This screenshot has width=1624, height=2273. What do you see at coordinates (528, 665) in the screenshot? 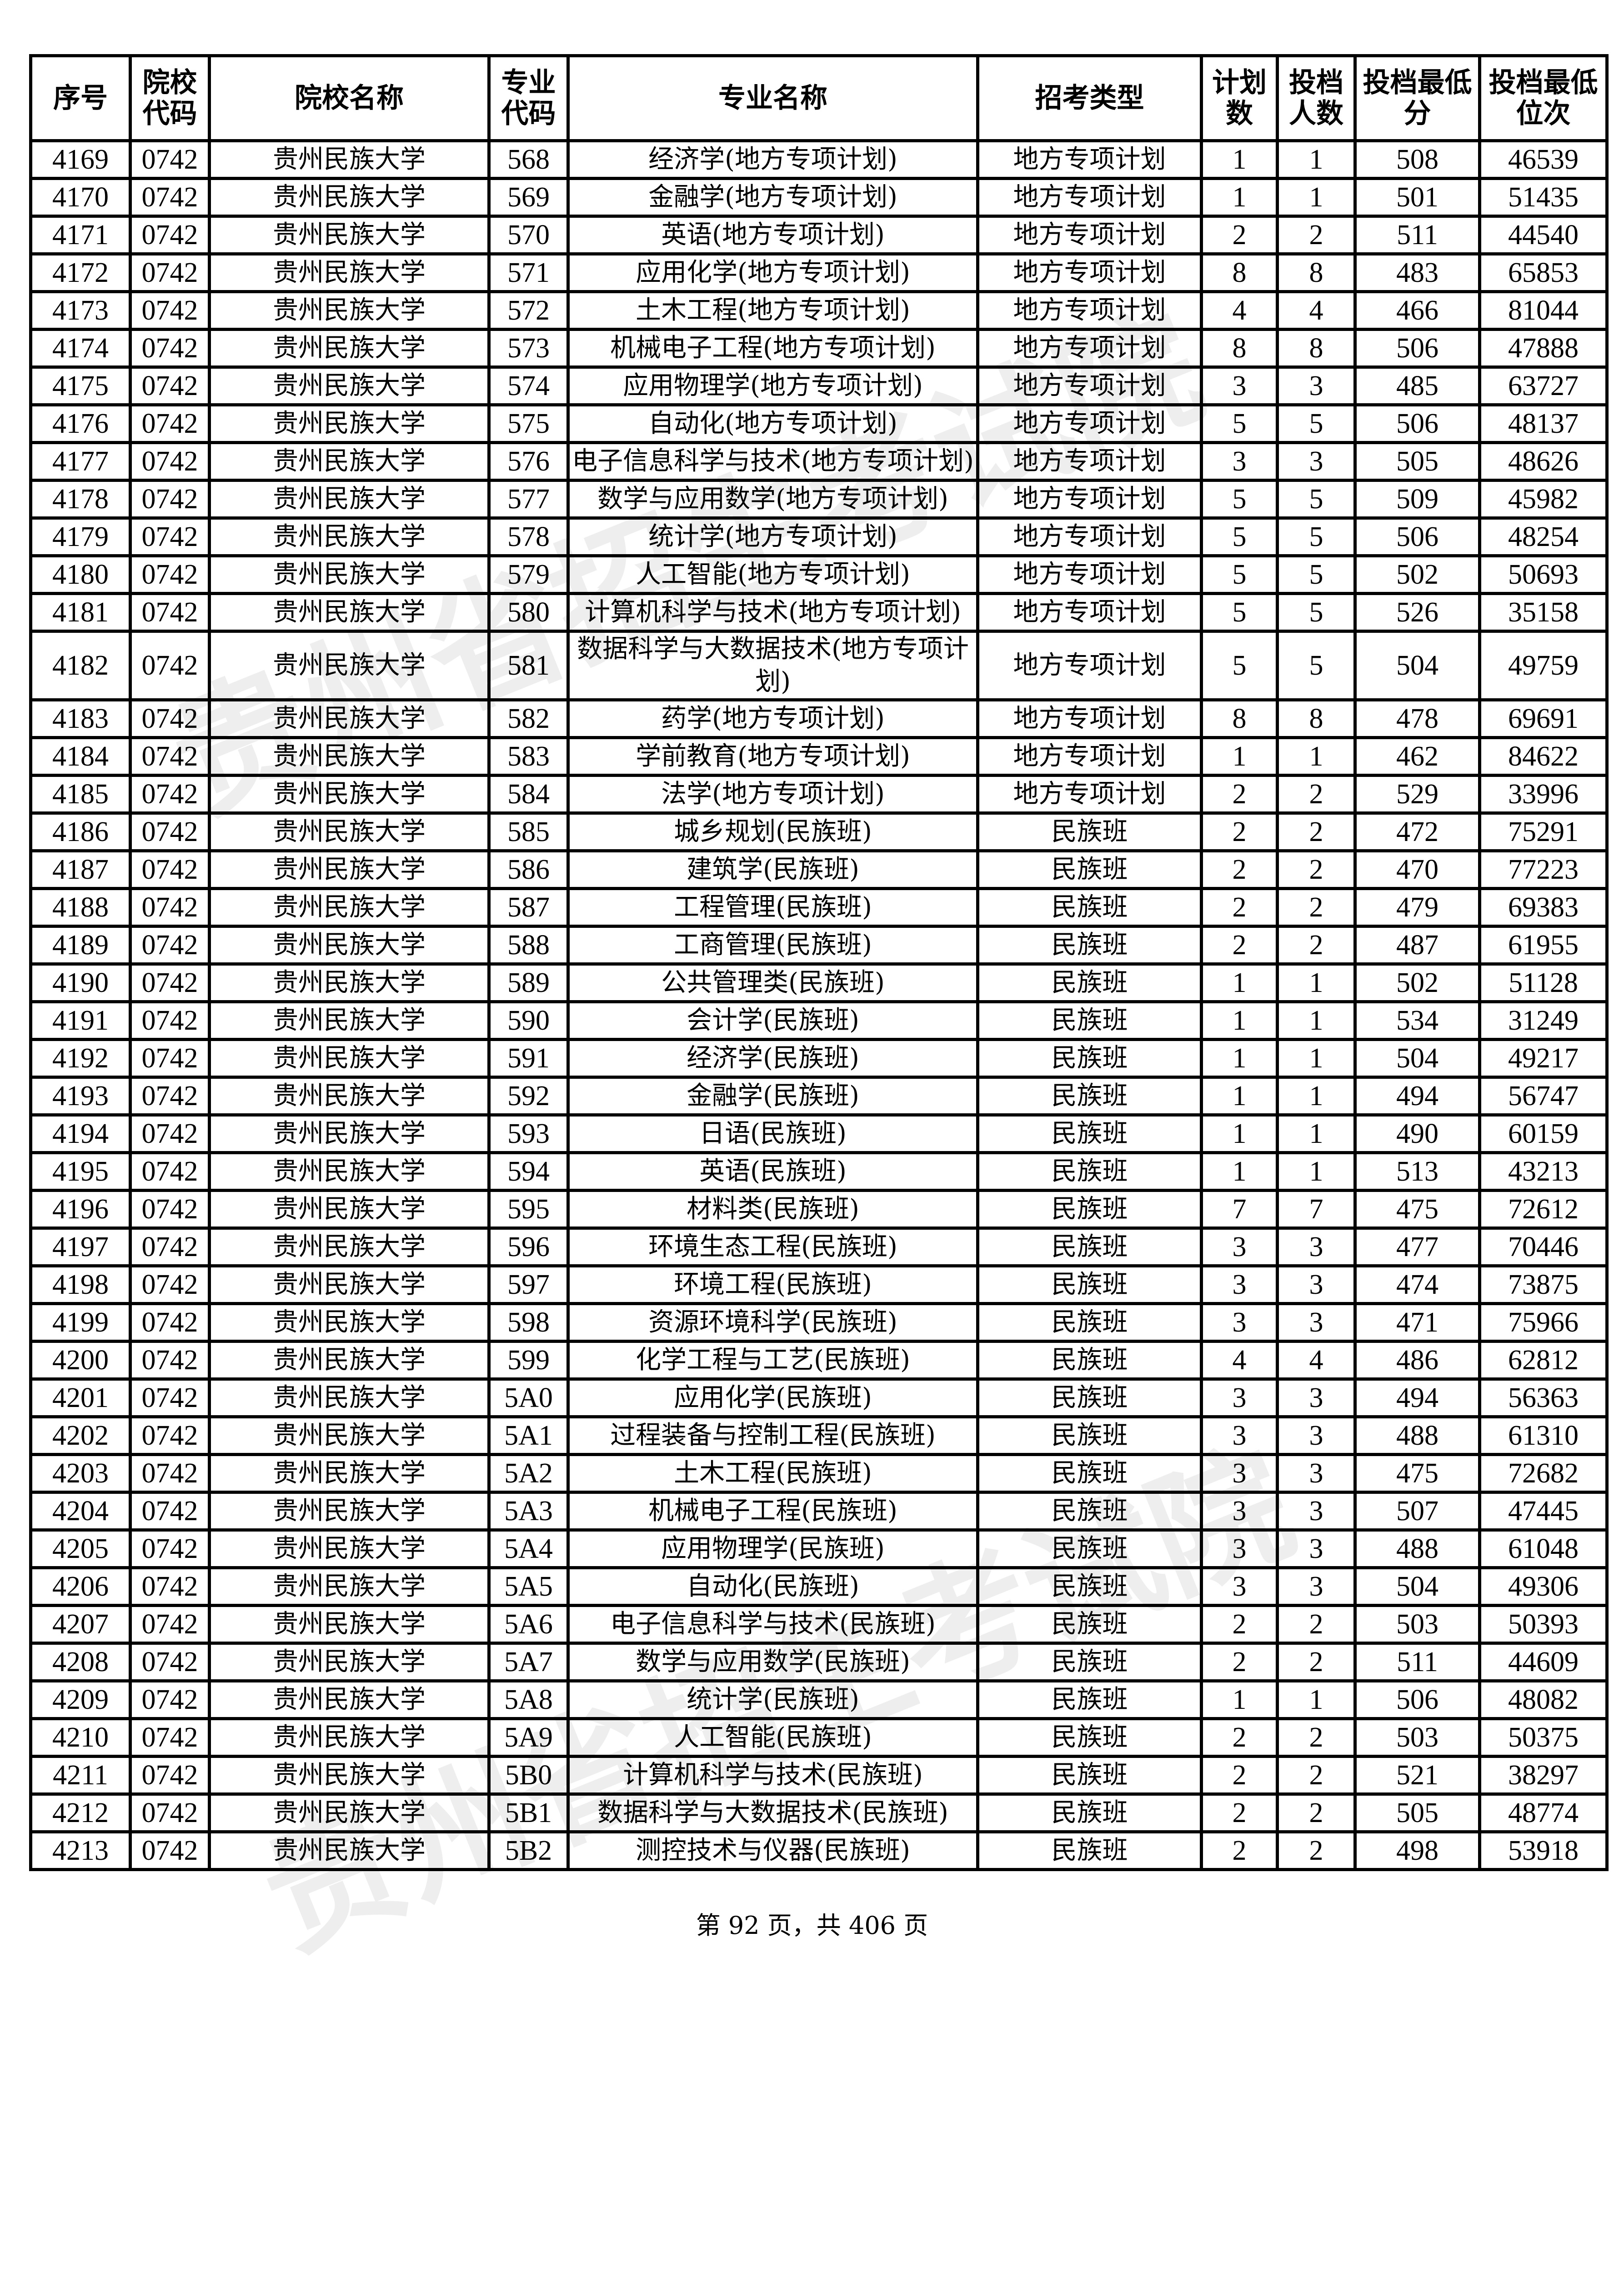
I see `cell-major-code: 581` at bounding box center [528, 665].